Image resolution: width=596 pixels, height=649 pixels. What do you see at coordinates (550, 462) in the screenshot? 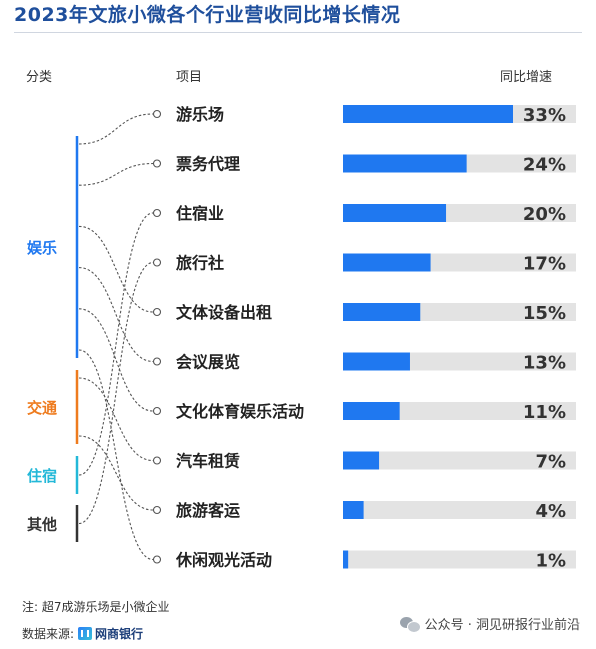
I see `value-label: 7%` at bounding box center [550, 462].